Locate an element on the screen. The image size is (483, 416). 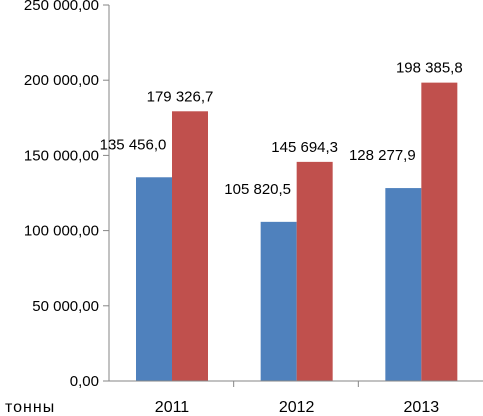
data-label: 145 694,3 is located at coordinates (304, 147).